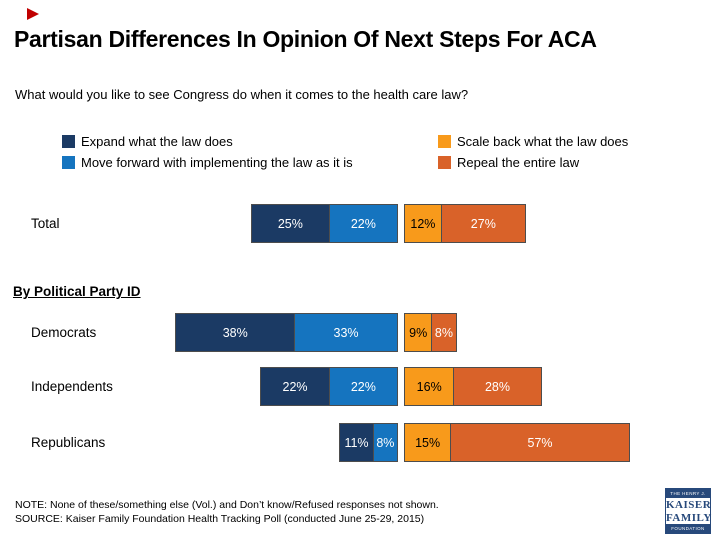 The height and width of the screenshot is (540, 720). I want to click on bar-segment: 11%, so click(356, 442).